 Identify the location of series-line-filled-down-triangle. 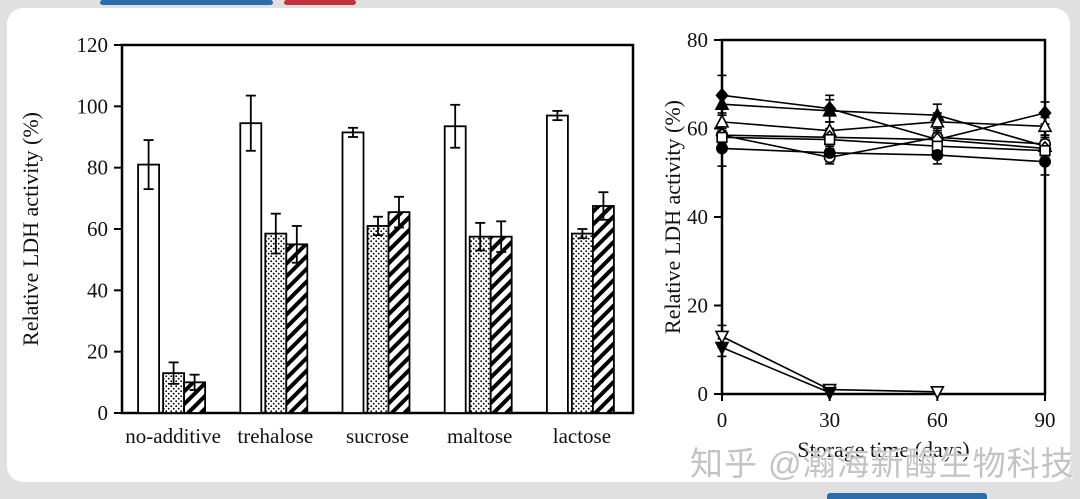
(775, 370).